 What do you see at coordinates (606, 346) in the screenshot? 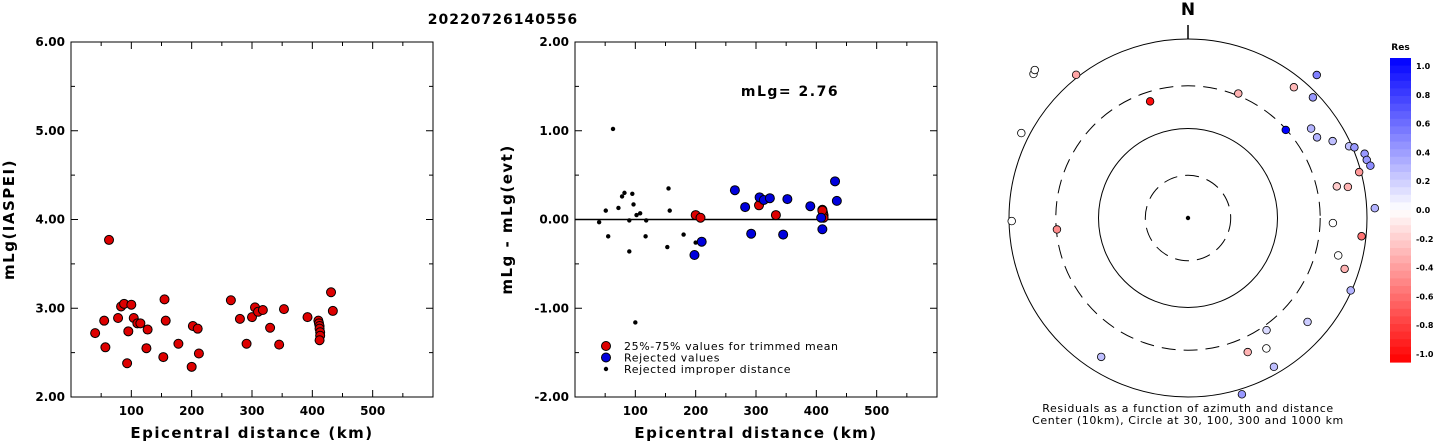
I see `legend-marker` at bounding box center [606, 346].